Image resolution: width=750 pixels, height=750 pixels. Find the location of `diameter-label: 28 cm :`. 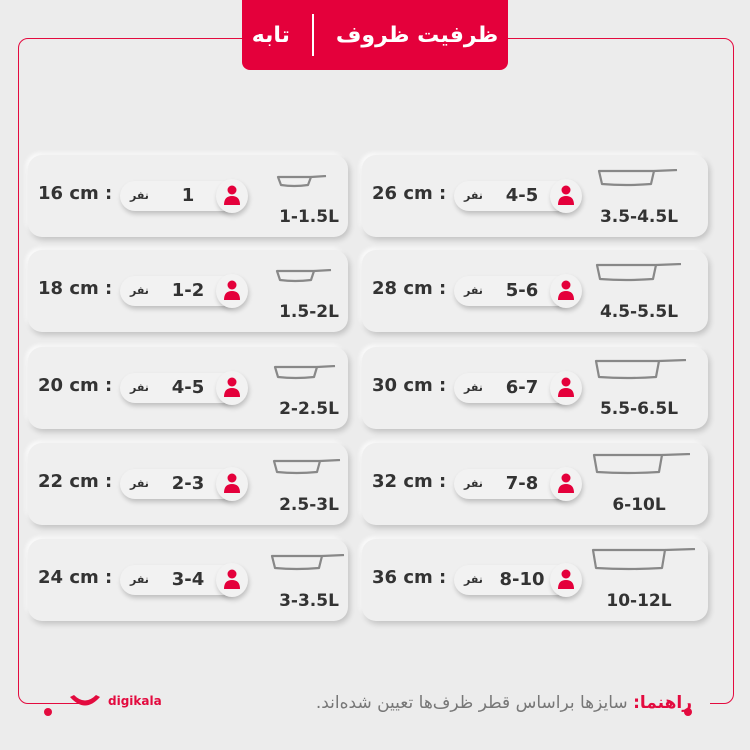

diameter-label: 28 cm : is located at coordinates (409, 288).